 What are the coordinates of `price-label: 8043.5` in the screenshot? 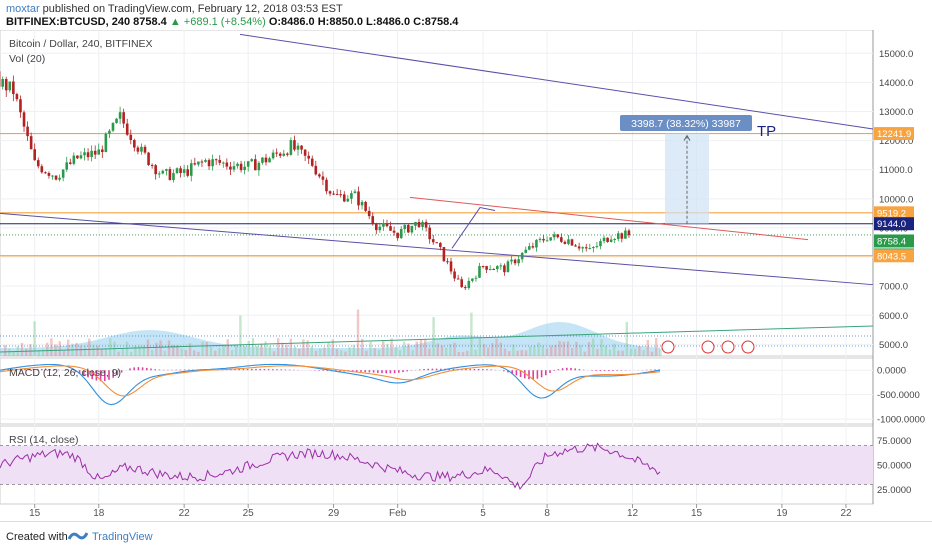 It's located at (891, 256).